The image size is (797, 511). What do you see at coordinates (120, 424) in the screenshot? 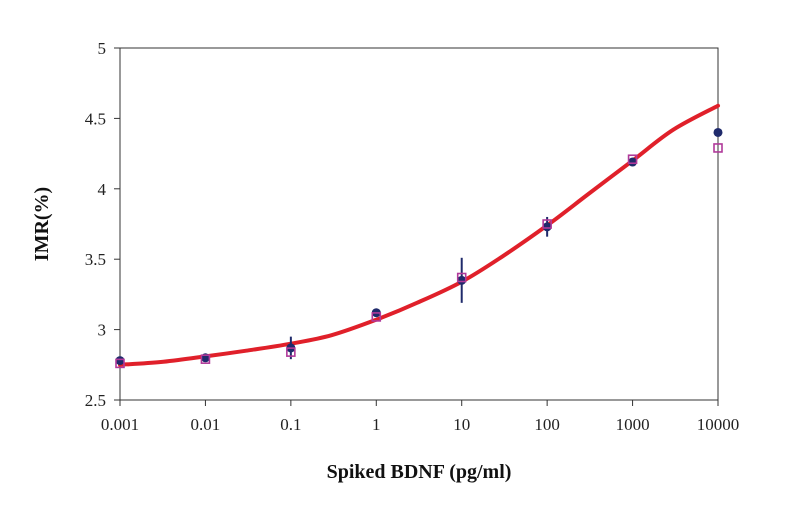
I see `x-tick-label: 0.001` at bounding box center [120, 424].